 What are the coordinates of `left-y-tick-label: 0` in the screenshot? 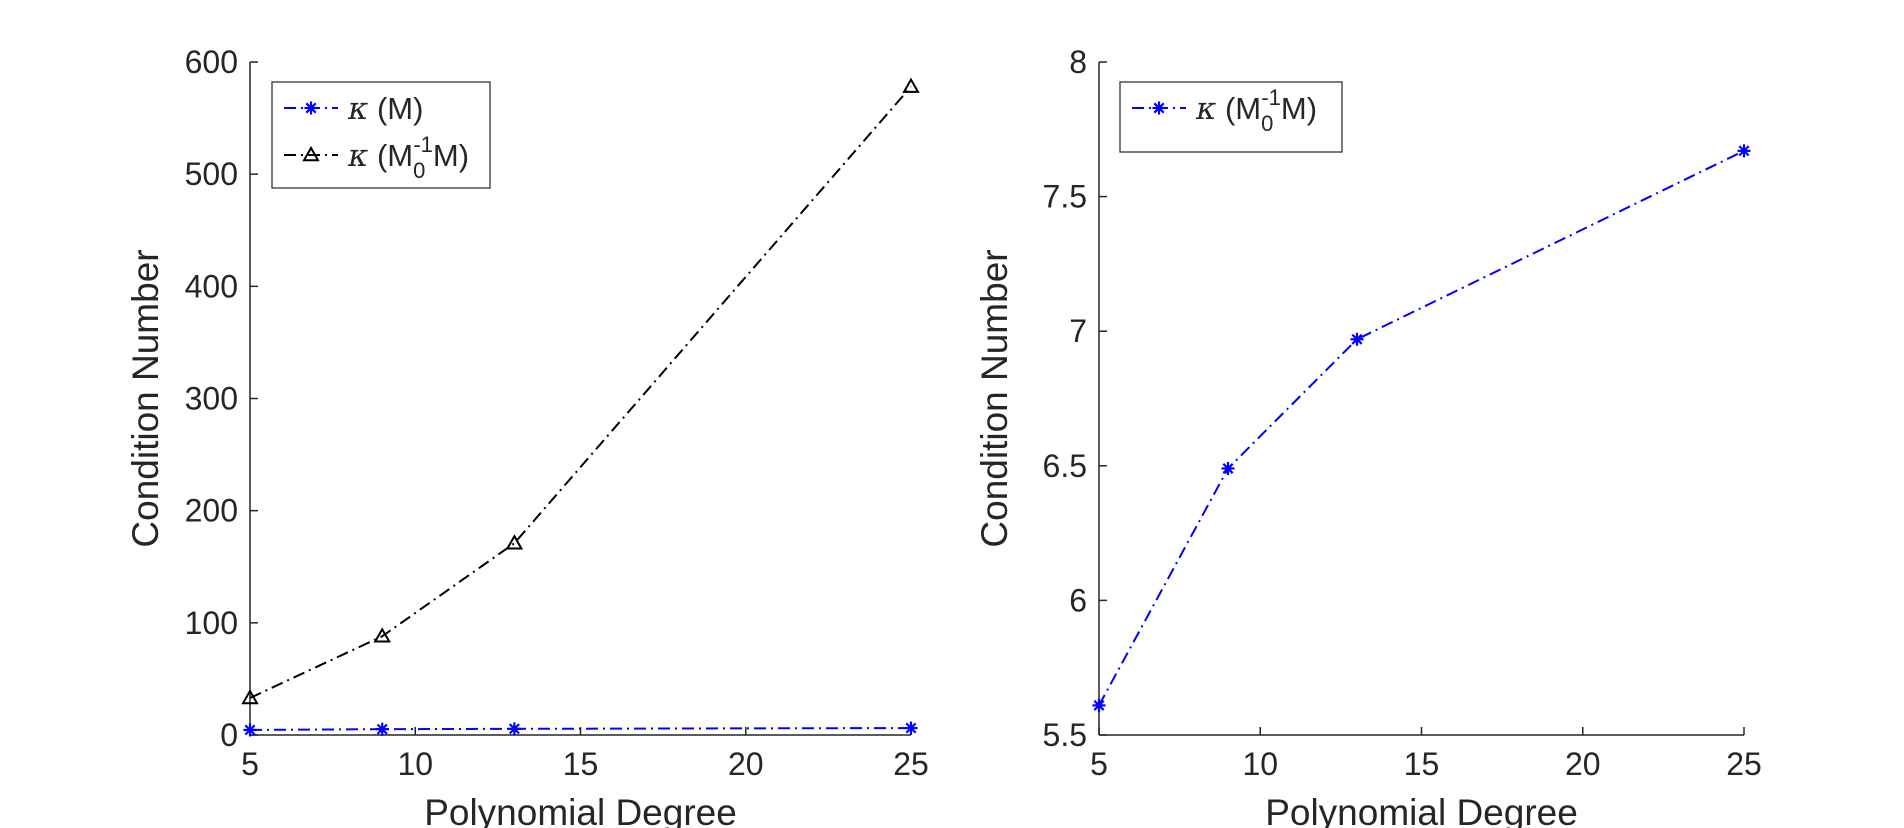 It's located at (229, 735).